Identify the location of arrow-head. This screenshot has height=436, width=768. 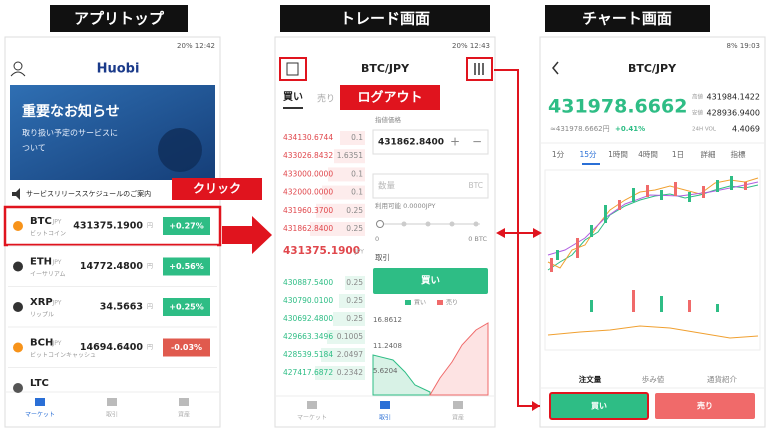
(536, 406).